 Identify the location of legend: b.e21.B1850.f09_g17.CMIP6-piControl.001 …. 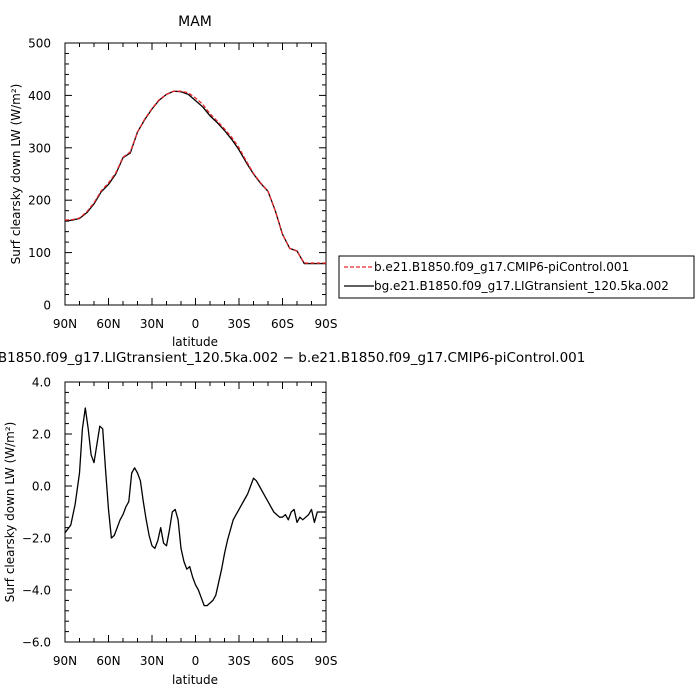
(516, 277).